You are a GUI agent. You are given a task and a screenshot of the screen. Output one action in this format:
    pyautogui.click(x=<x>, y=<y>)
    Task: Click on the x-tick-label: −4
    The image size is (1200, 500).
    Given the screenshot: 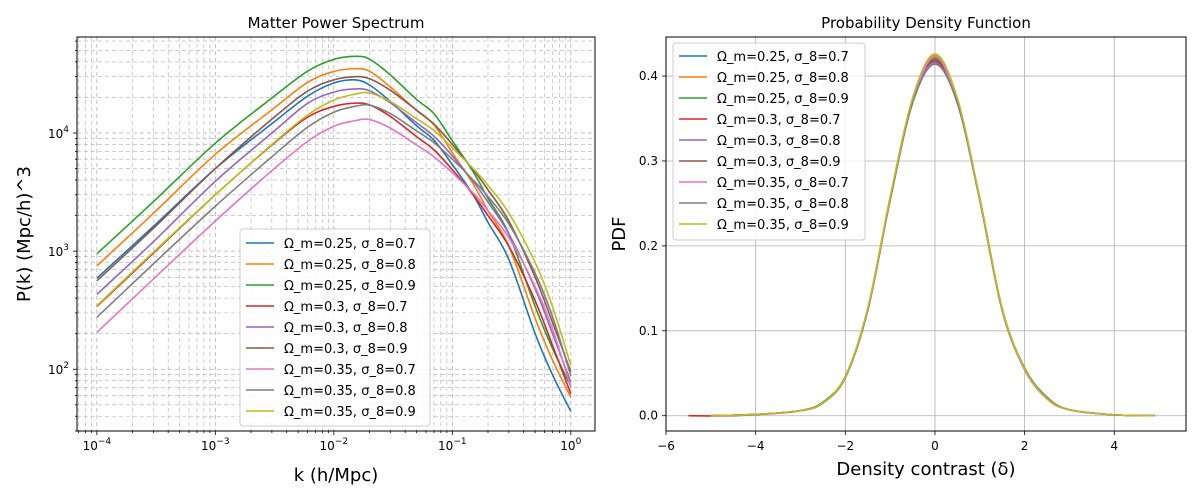 What is the action you would take?
    pyautogui.click(x=756, y=446)
    